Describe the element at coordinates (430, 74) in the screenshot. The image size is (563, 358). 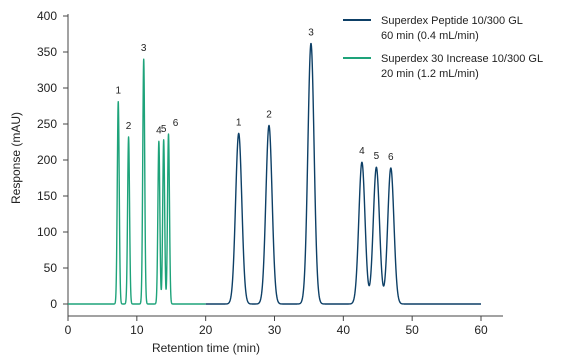
I see `legend-sublabel-increase: 20 min (1.2 mL/min)` at that location.